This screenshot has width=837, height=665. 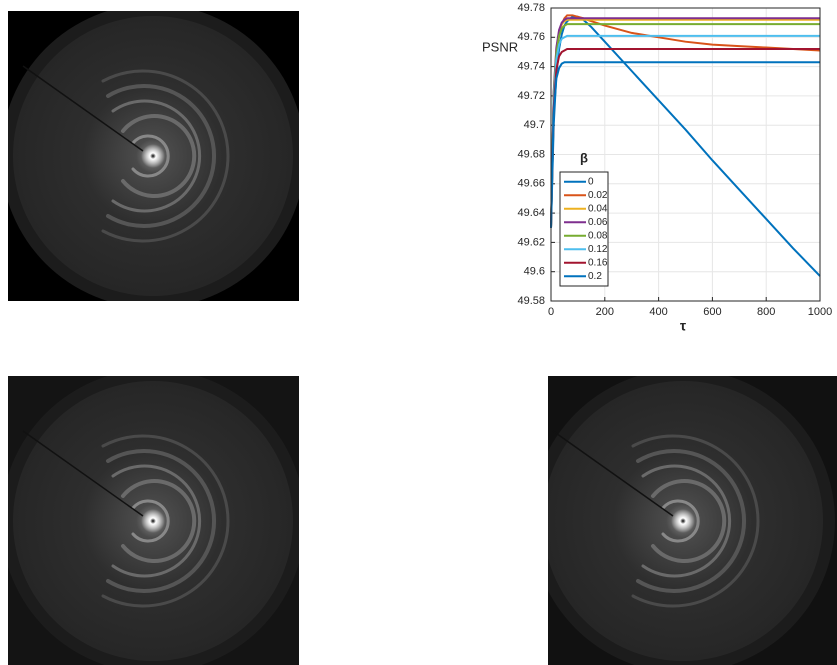 What do you see at coordinates (531, 213) in the screenshot?
I see `y-tick-label: 49.64` at bounding box center [531, 213].